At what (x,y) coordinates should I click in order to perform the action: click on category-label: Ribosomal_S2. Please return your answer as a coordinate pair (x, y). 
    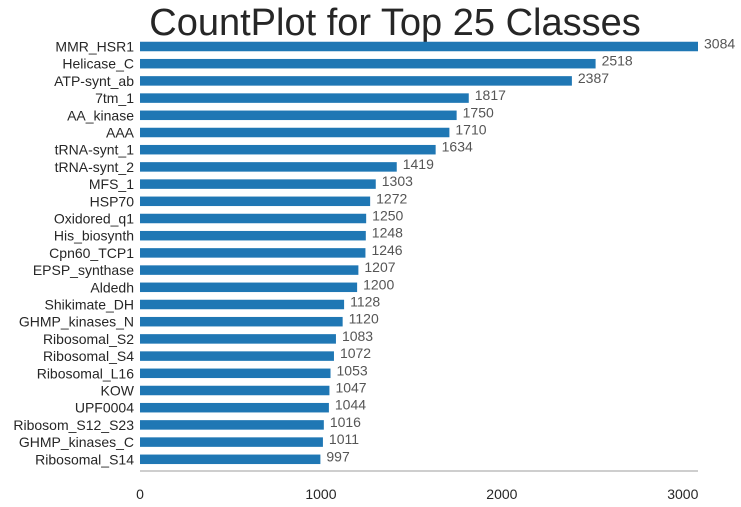
    Looking at the image, I should click on (88, 339).